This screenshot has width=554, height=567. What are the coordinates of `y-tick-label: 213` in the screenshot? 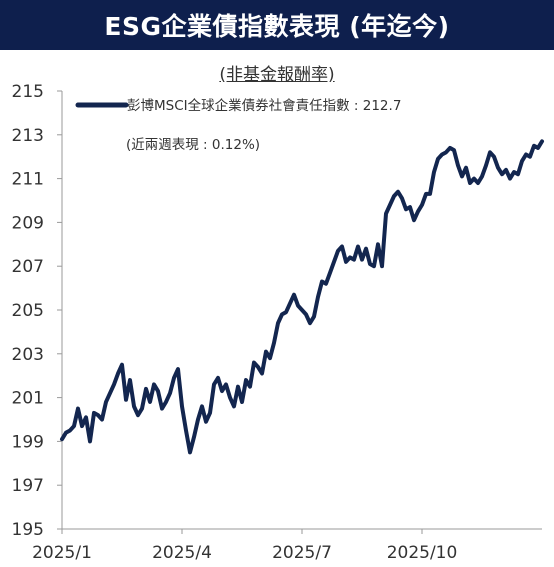 It's located at (28, 136).